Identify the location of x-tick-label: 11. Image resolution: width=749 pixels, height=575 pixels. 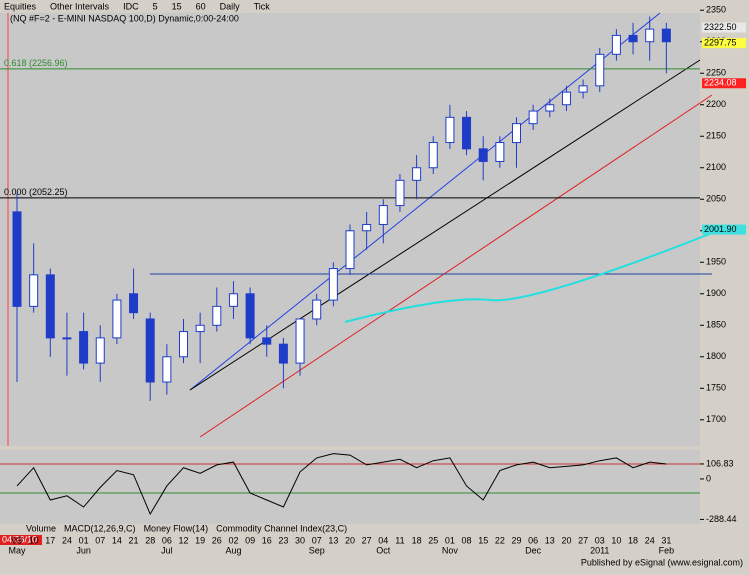
(399, 540).